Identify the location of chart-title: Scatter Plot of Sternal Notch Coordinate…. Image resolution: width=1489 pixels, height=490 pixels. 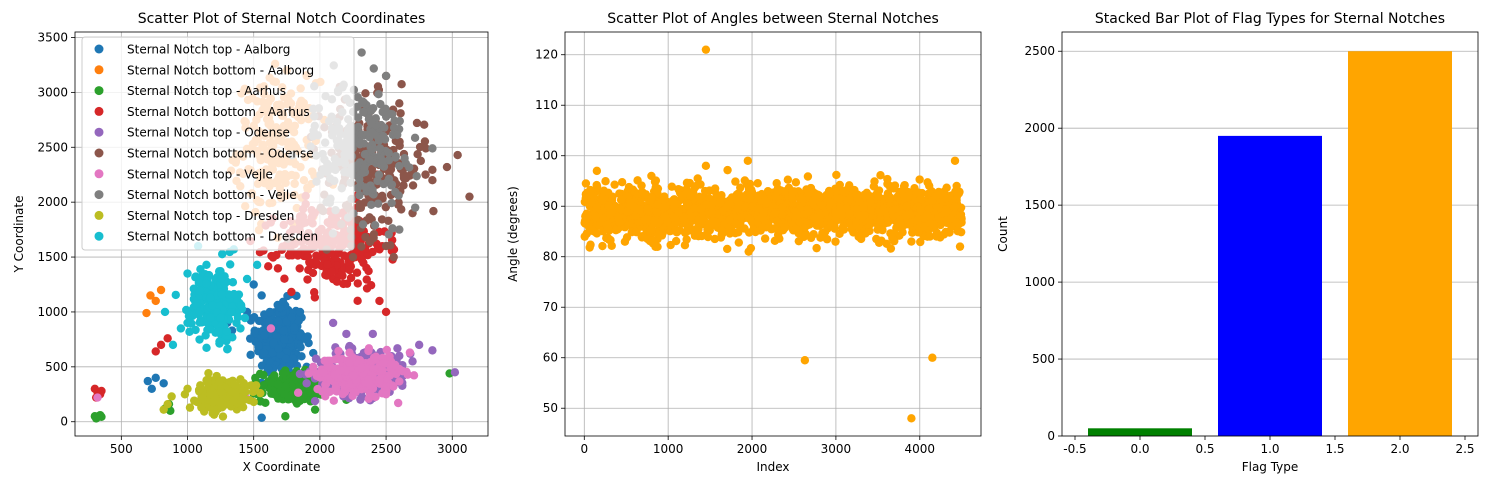
(282, 19).